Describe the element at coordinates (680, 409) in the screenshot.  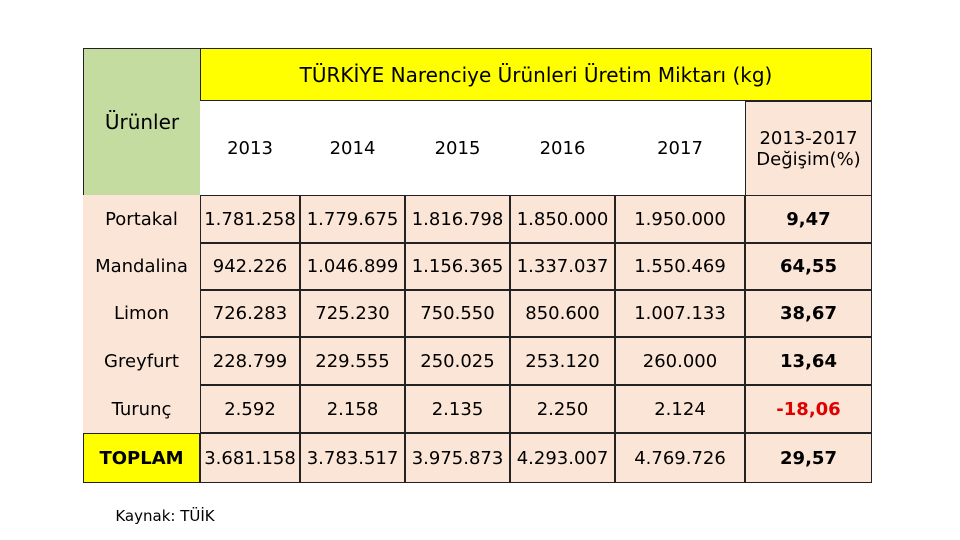
I see `cell: 2.124` at that location.